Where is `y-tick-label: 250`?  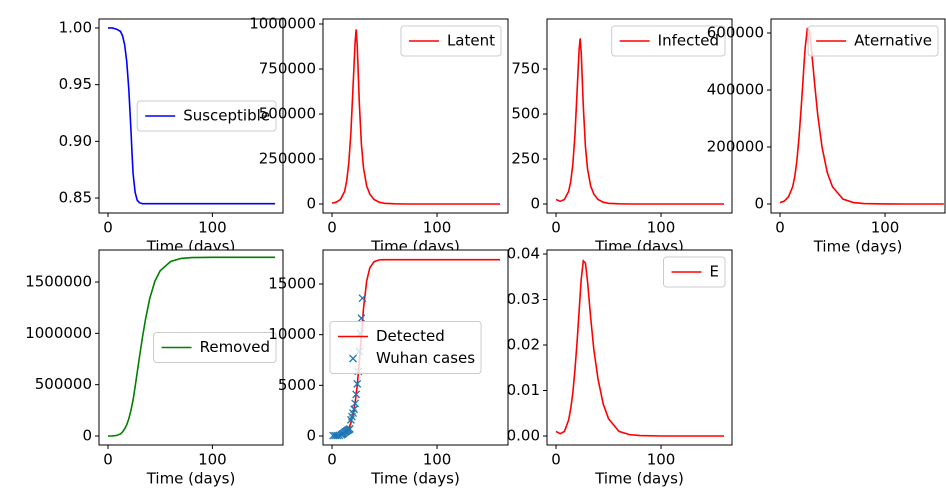
y-tick-label: 250 is located at coordinates (525, 159).